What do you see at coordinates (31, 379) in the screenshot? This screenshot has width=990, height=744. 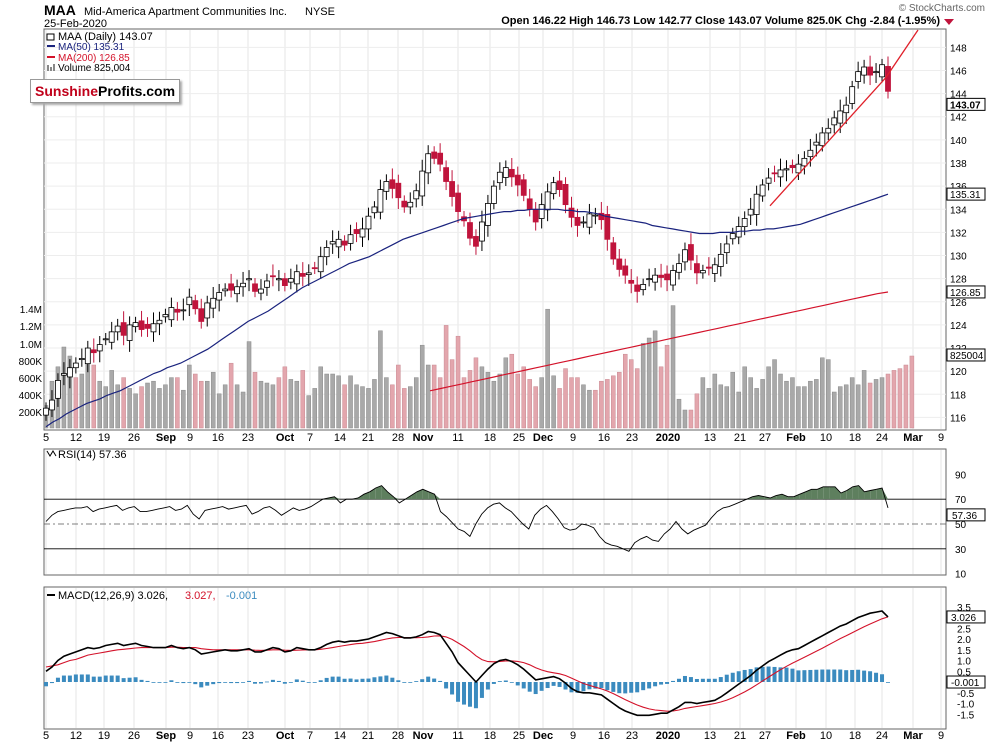 I see `volume-tick-label: 600K` at bounding box center [31, 379].